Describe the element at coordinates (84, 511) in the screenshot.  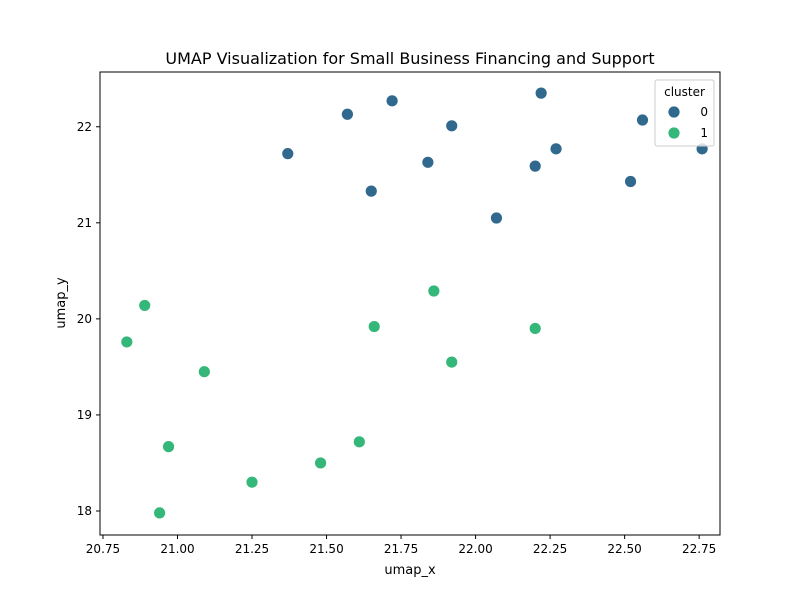
I see `y-tick-label: 18` at that location.